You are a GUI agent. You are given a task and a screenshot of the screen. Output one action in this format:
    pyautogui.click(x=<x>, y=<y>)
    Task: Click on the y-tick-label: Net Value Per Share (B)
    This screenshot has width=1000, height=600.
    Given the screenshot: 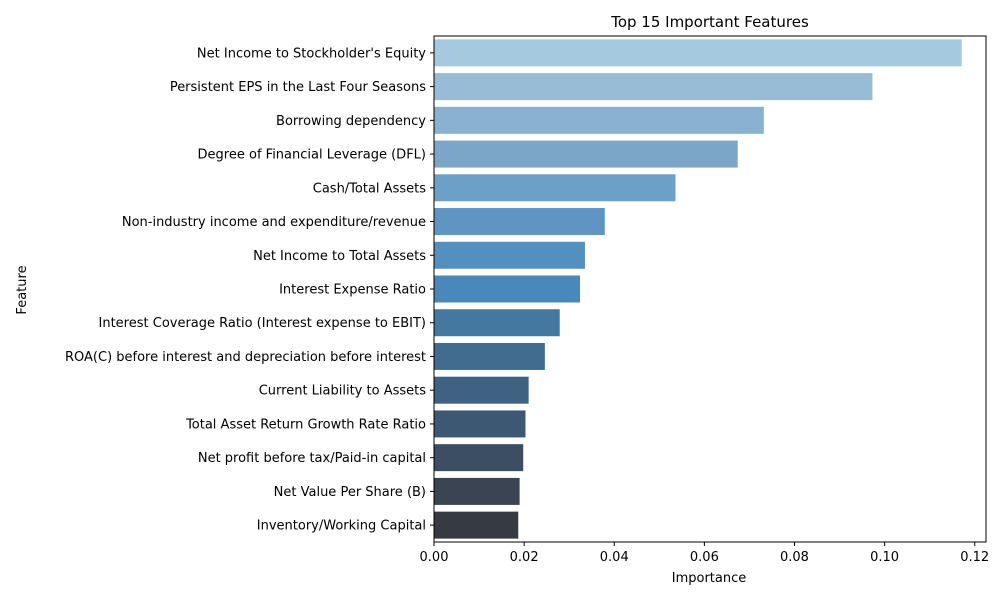 What is the action you would take?
    pyautogui.click(x=350, y=492)
    